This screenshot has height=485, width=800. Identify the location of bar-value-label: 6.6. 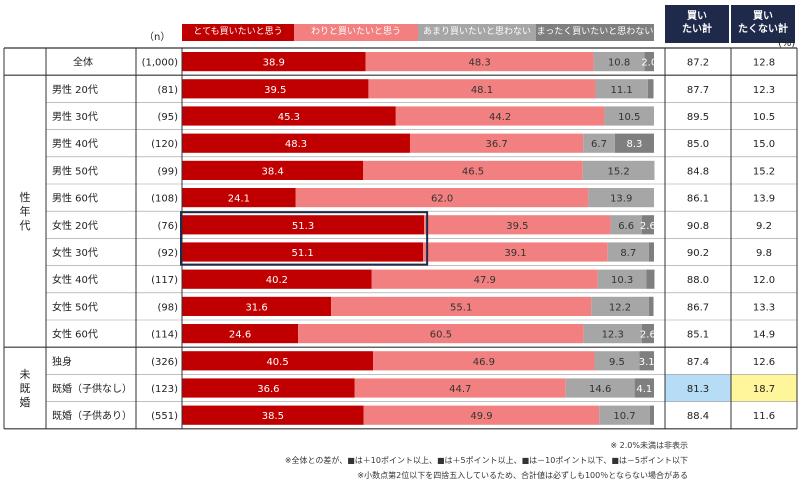
(626, 226).